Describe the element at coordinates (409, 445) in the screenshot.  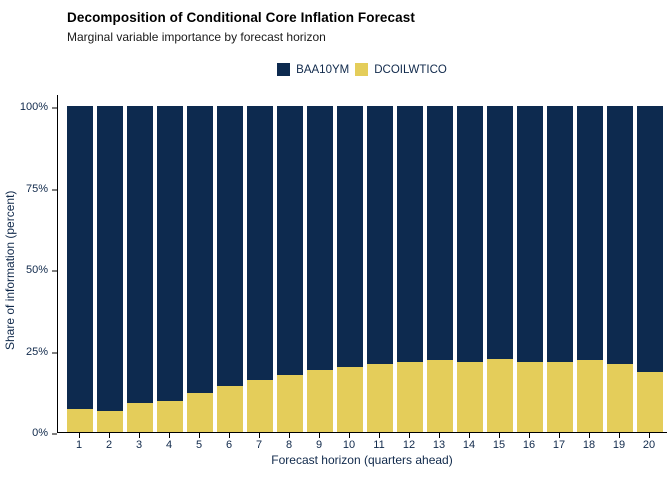
I see `x-tick-label: 12` at that location.